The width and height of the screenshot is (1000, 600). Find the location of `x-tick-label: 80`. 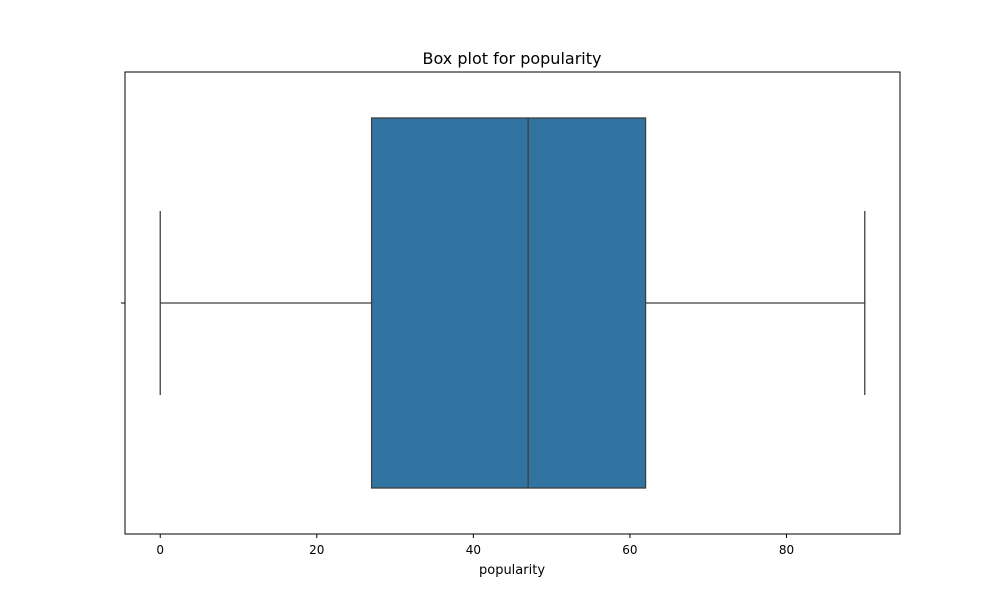

x-tick-label: 80 is located at coordinates (786, 550).